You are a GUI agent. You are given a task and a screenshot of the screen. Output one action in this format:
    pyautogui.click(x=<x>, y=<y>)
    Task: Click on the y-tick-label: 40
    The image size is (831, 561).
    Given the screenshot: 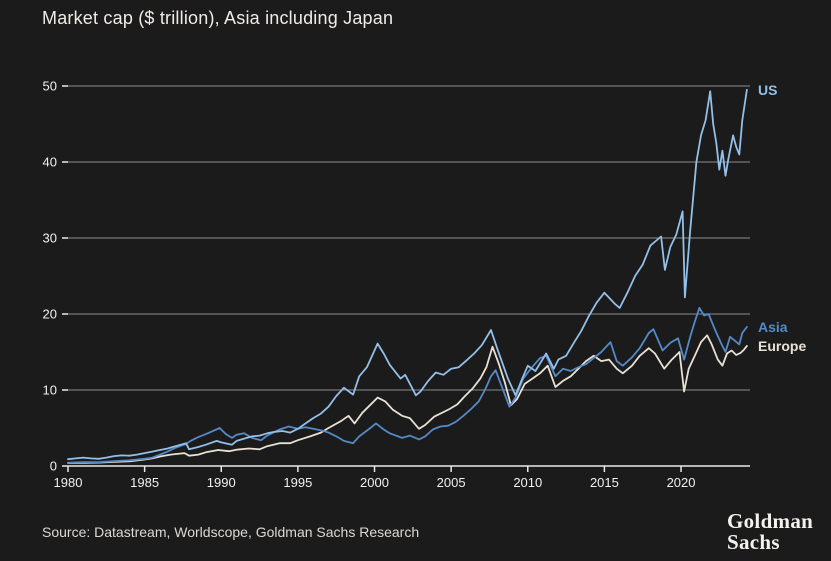 What is the action you would take?
    pyautogui.click(x=50, y=162)
    